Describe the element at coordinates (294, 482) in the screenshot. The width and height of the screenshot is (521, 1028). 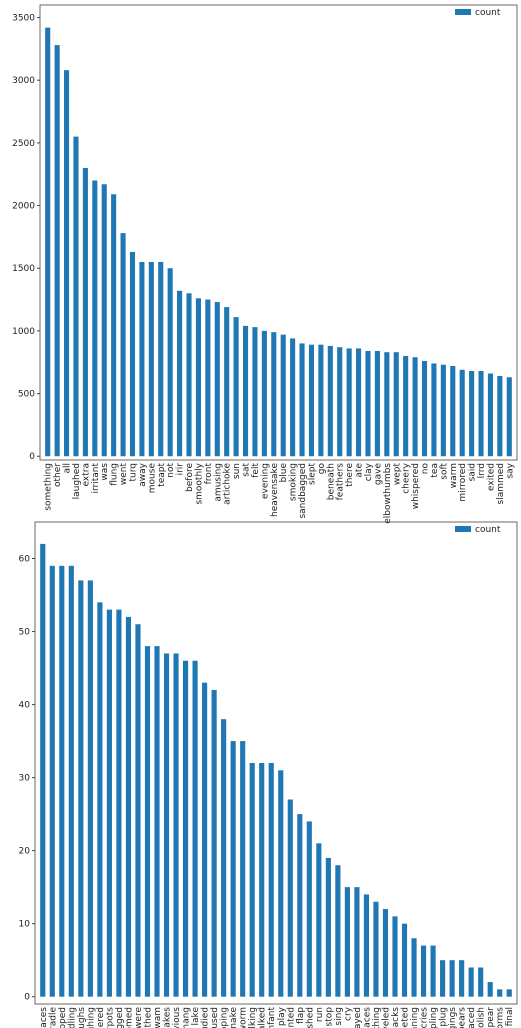
I see `x-tick-label: smoking` at that location.